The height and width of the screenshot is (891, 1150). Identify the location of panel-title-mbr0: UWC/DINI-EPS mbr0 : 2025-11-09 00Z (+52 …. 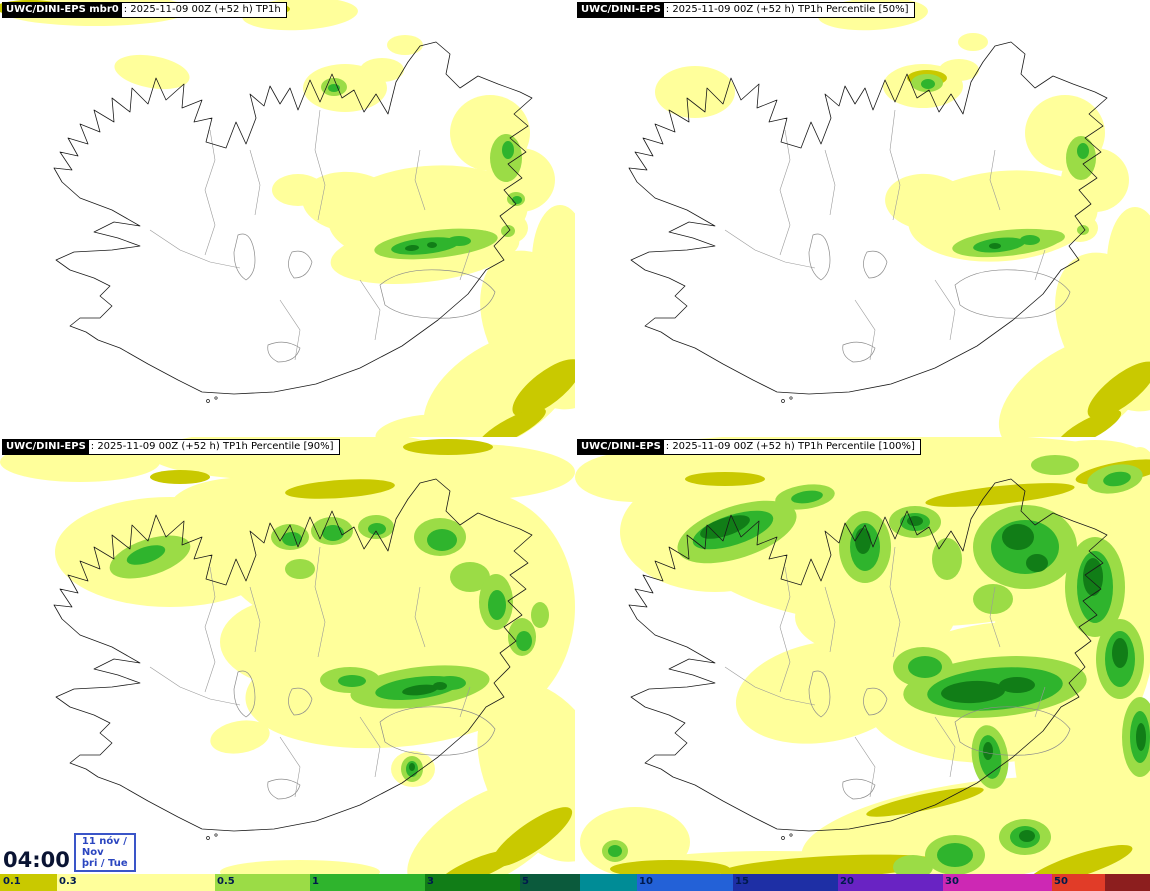
(144, 10).